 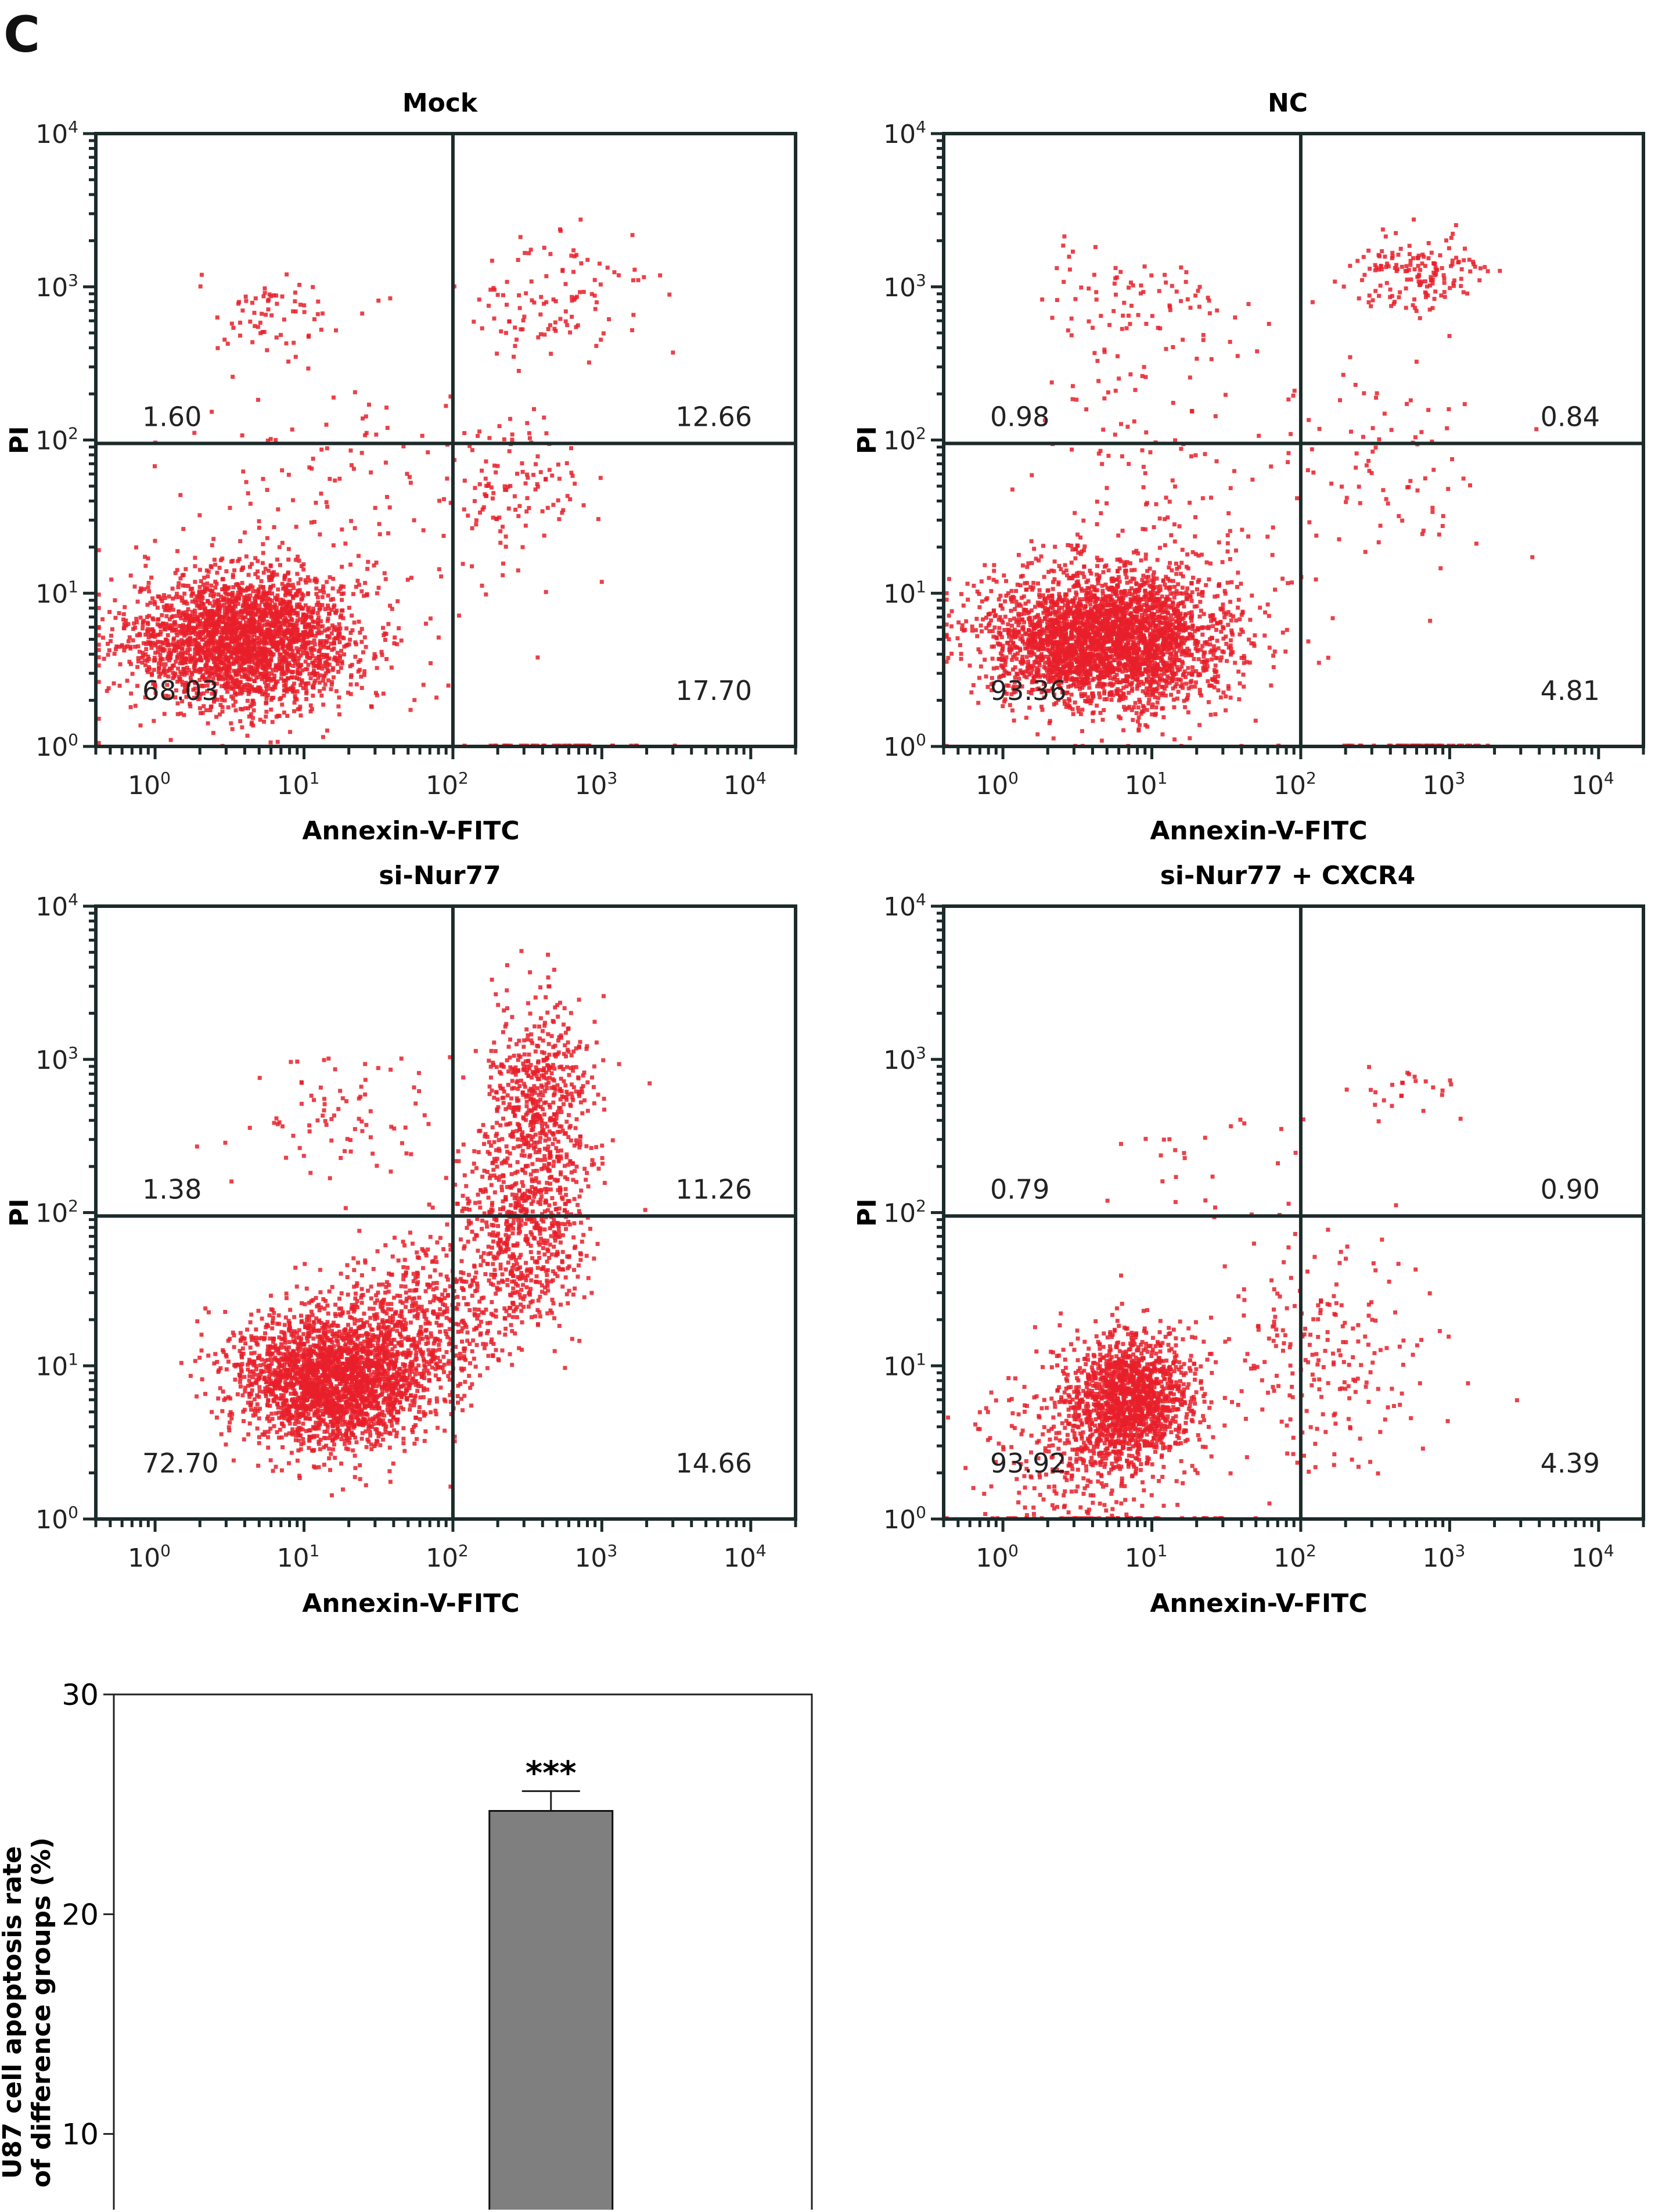 What do you see at coordinates (1288, 103) in the screenshot?
I see `plot-title: NC` at bounding box center [1288, 103].